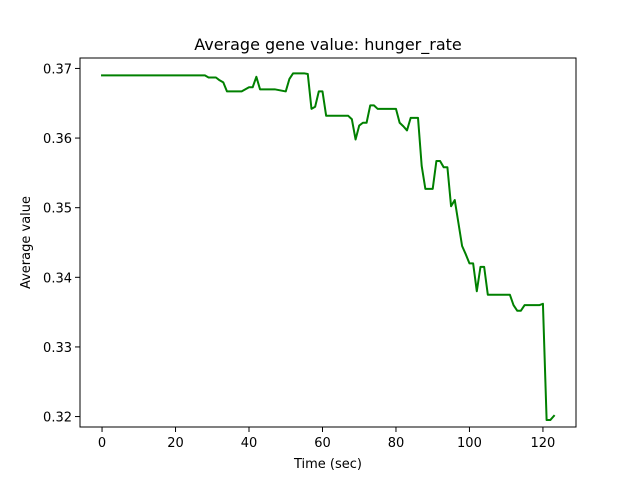 The image size is (640, 480). Describe the element at coordinates (396, 443) in the screenshot. I see `x-tick-label: 80` at that location.